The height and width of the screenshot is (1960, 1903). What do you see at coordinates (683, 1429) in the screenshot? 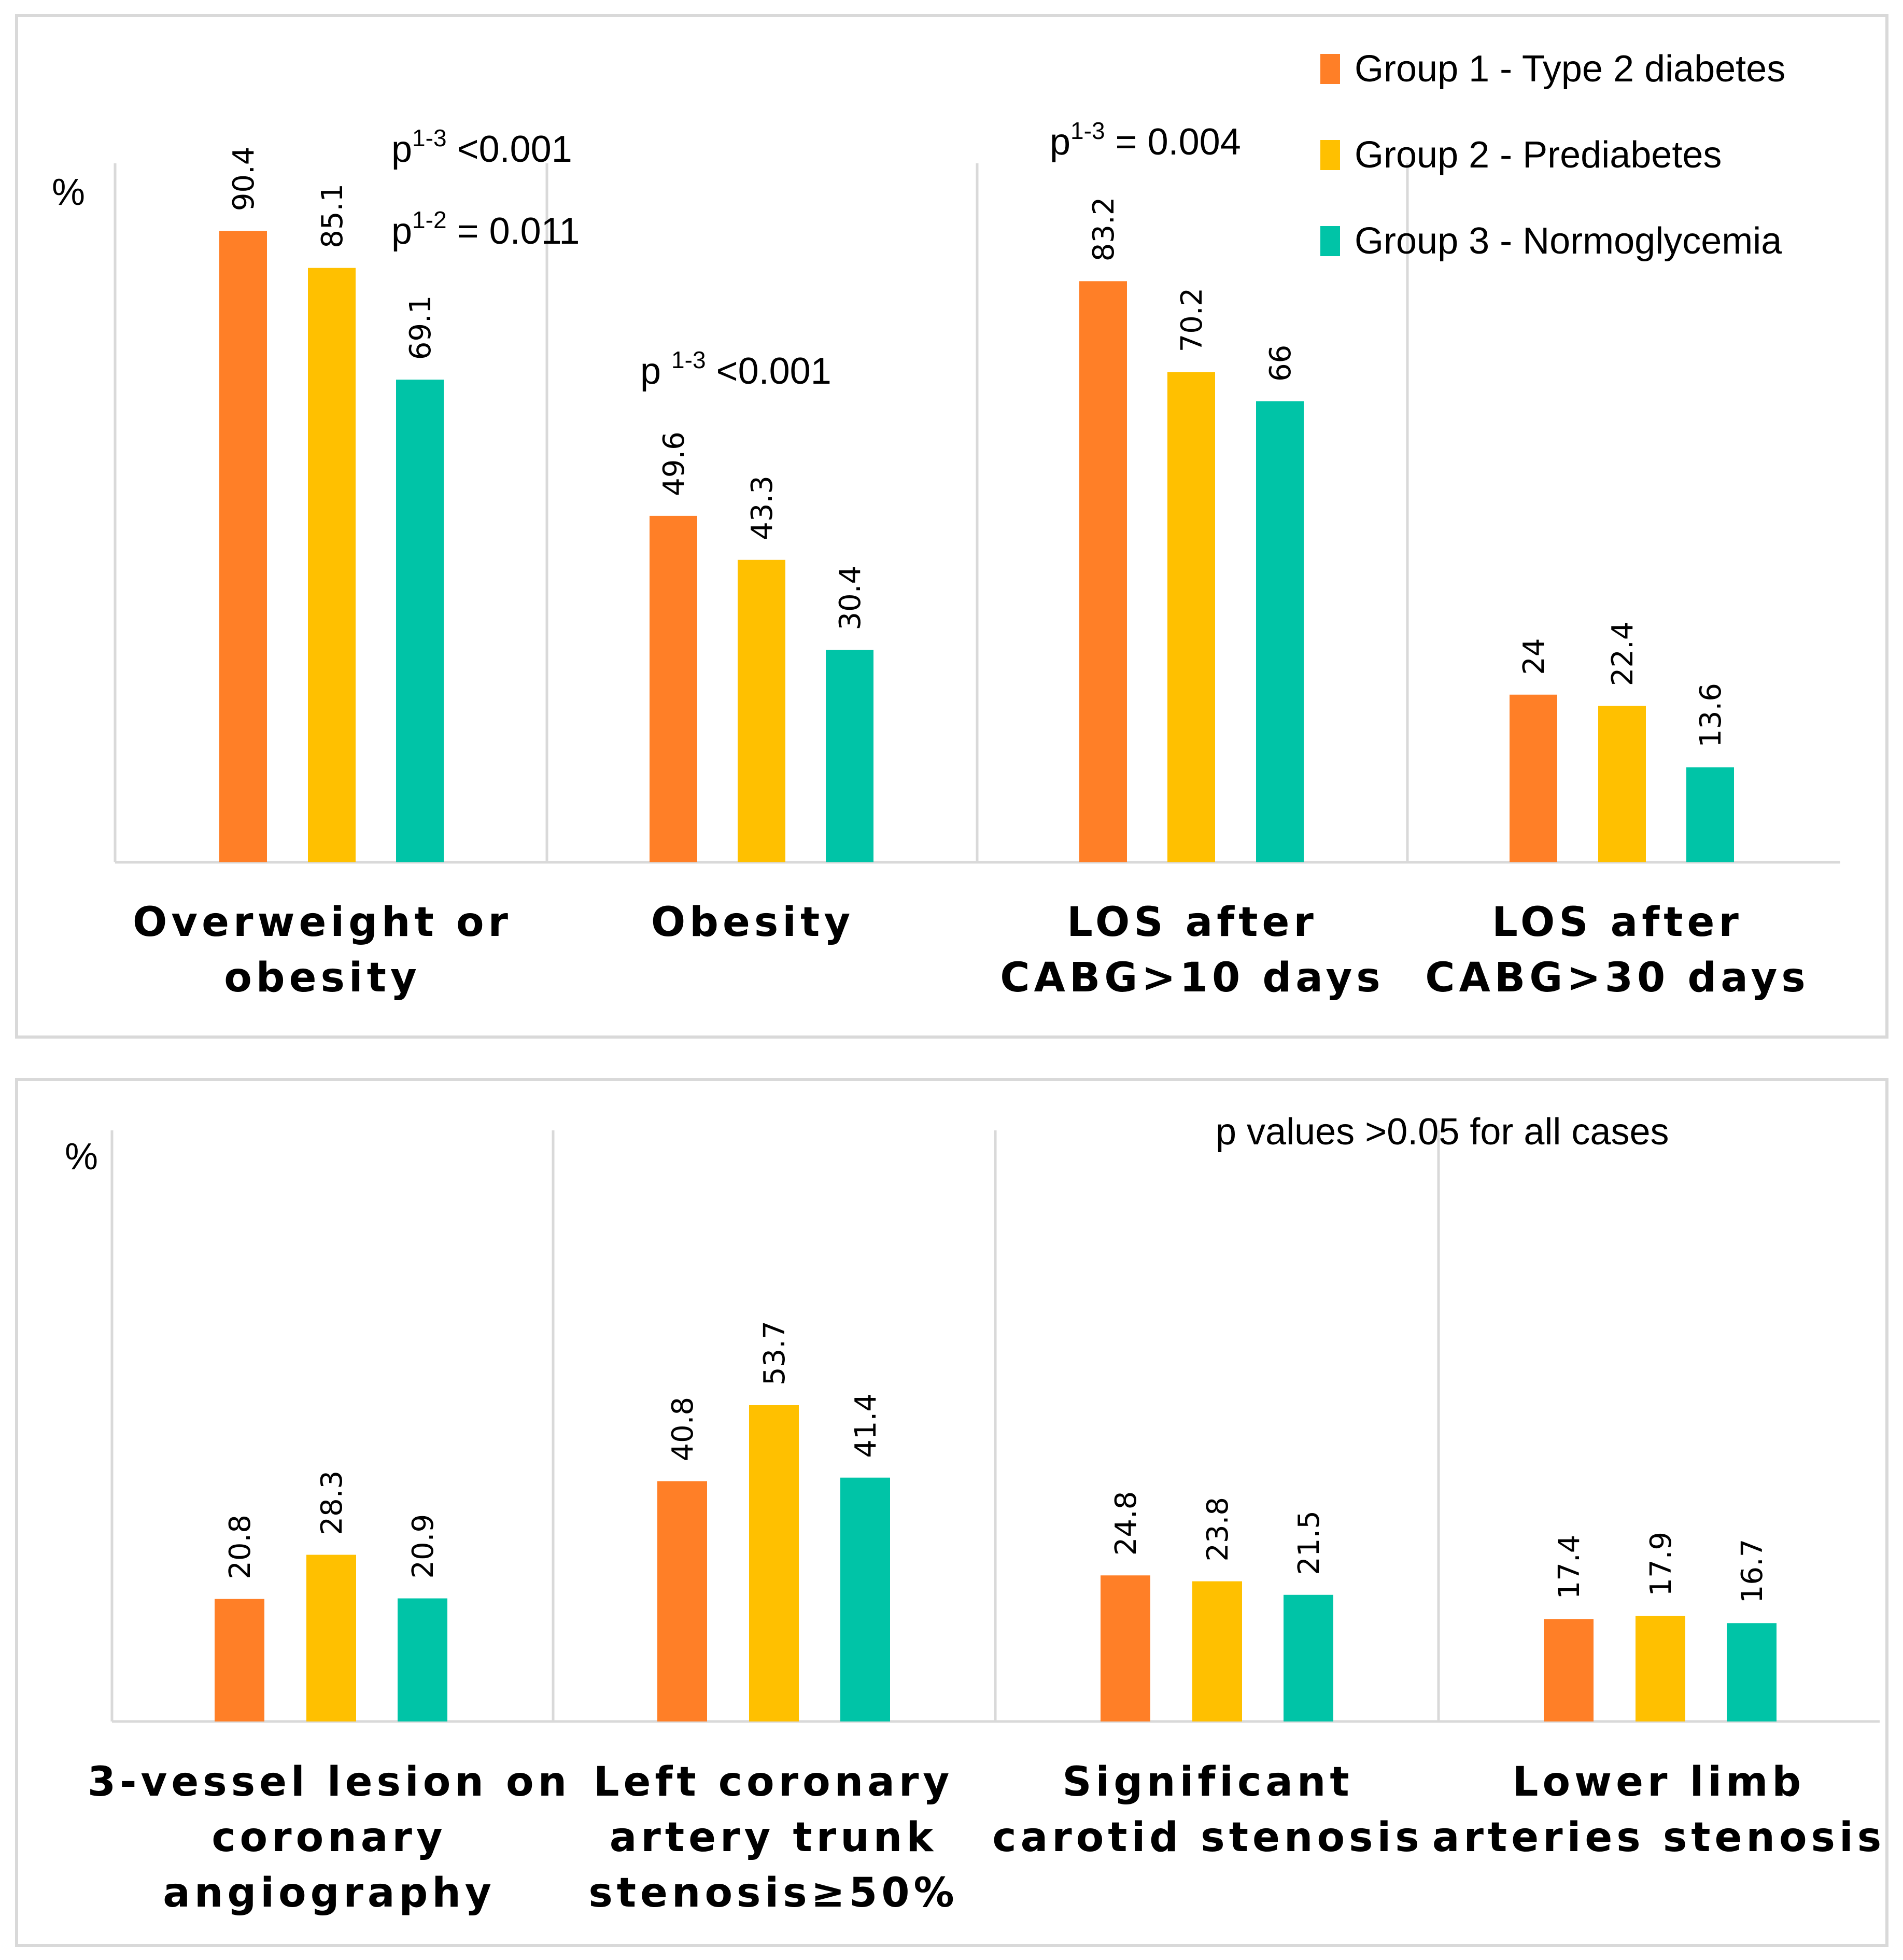
I see `bottom-data-label: 40.8` at bounding box center [683, 1429].